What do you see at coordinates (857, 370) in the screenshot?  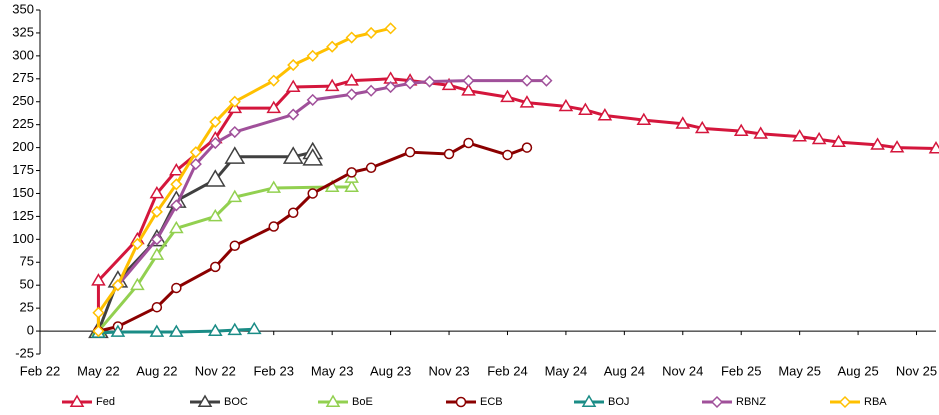 I see `x-tick-label: Aug 25` at bounding box center [857, 370].